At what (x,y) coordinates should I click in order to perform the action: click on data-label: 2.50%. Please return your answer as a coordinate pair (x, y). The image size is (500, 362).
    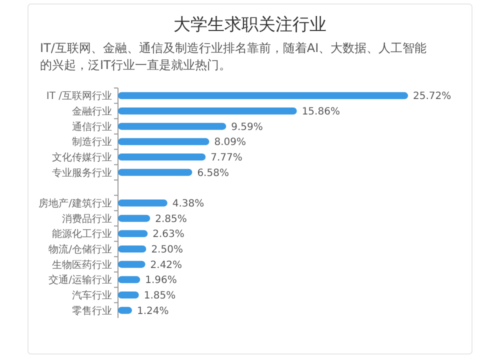
    Looking at the image, I should click on (167, 250).